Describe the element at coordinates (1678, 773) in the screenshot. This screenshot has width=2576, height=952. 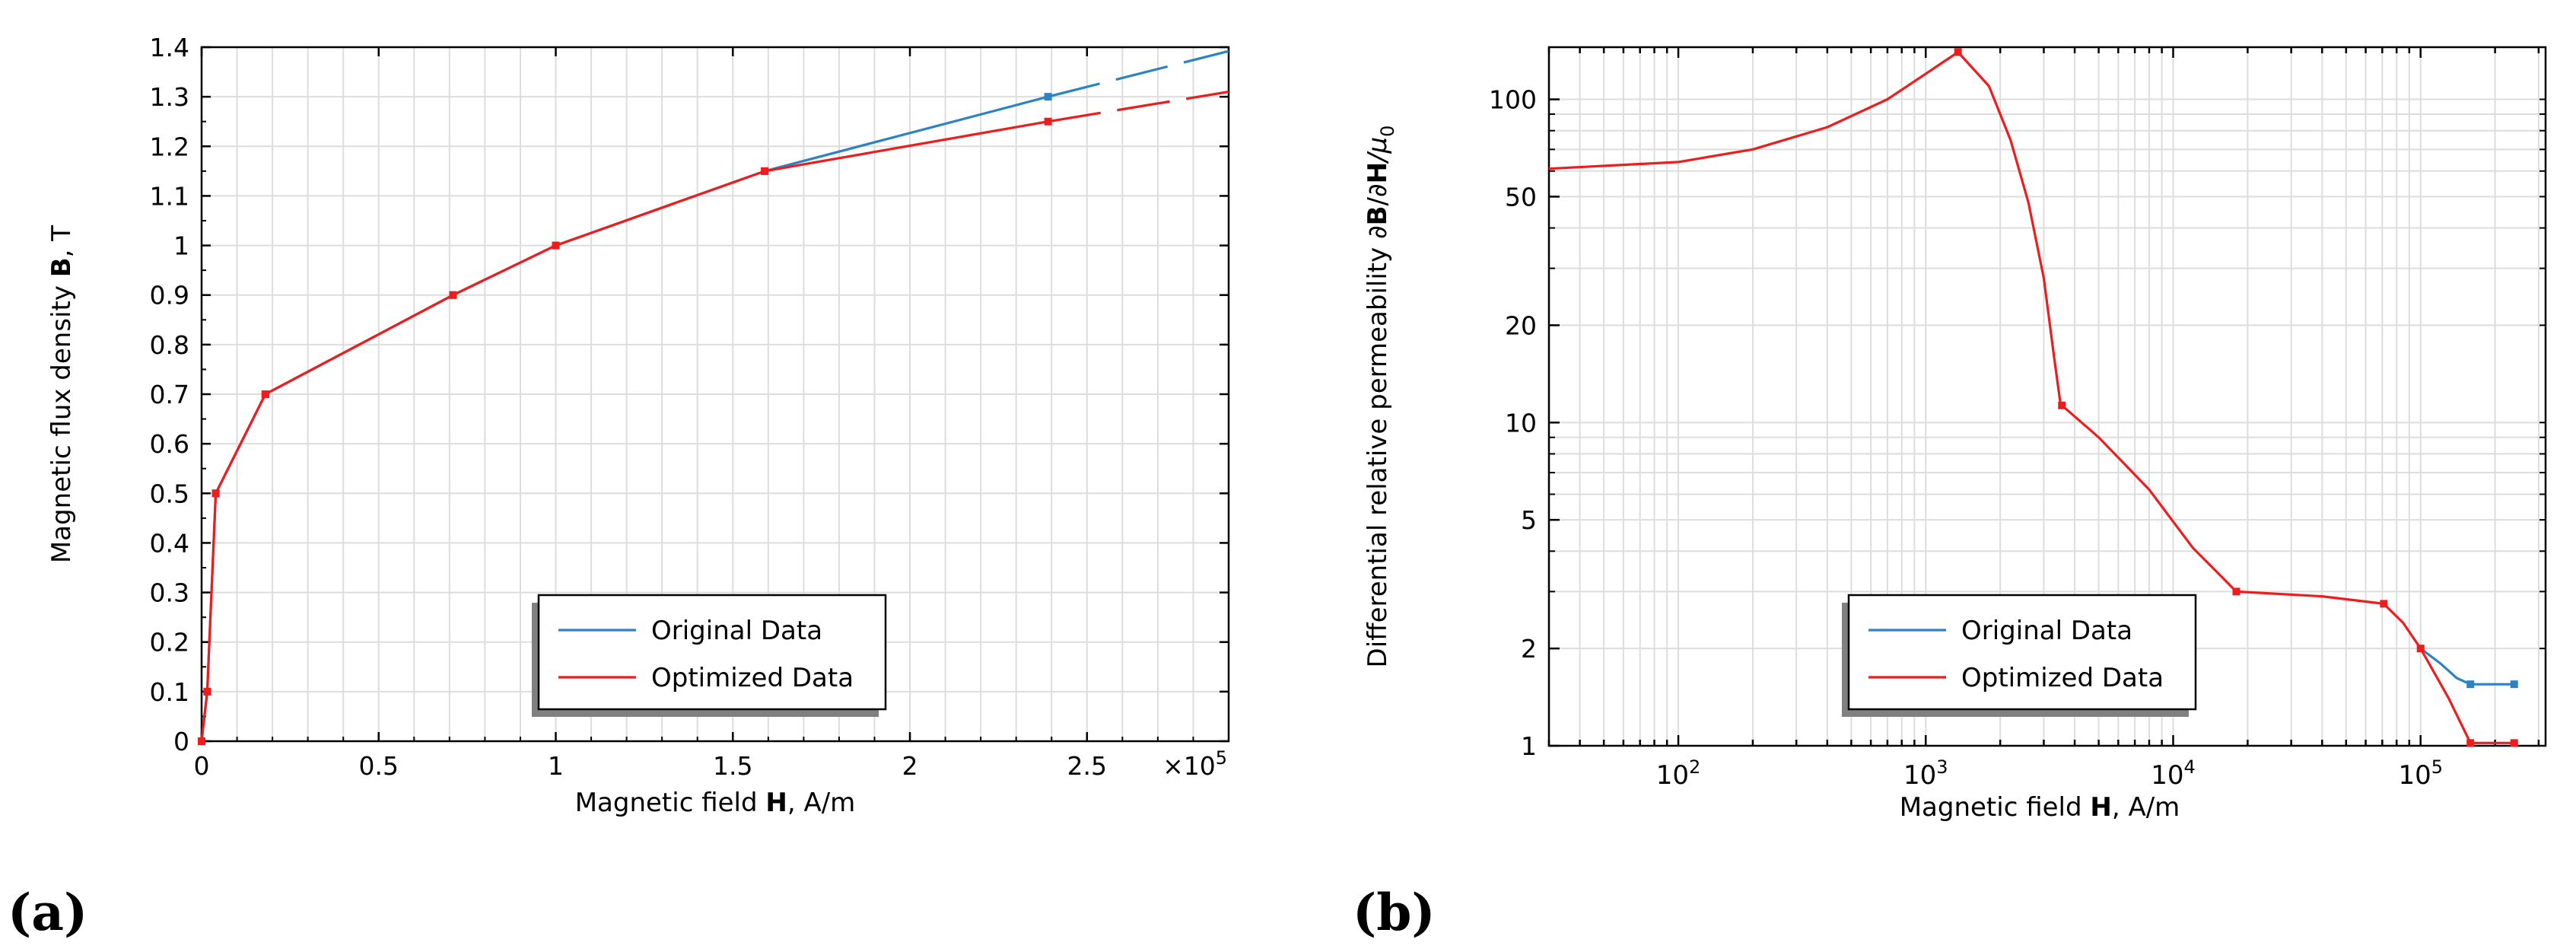
I see `x-tick-label-b: 10²` at that location.